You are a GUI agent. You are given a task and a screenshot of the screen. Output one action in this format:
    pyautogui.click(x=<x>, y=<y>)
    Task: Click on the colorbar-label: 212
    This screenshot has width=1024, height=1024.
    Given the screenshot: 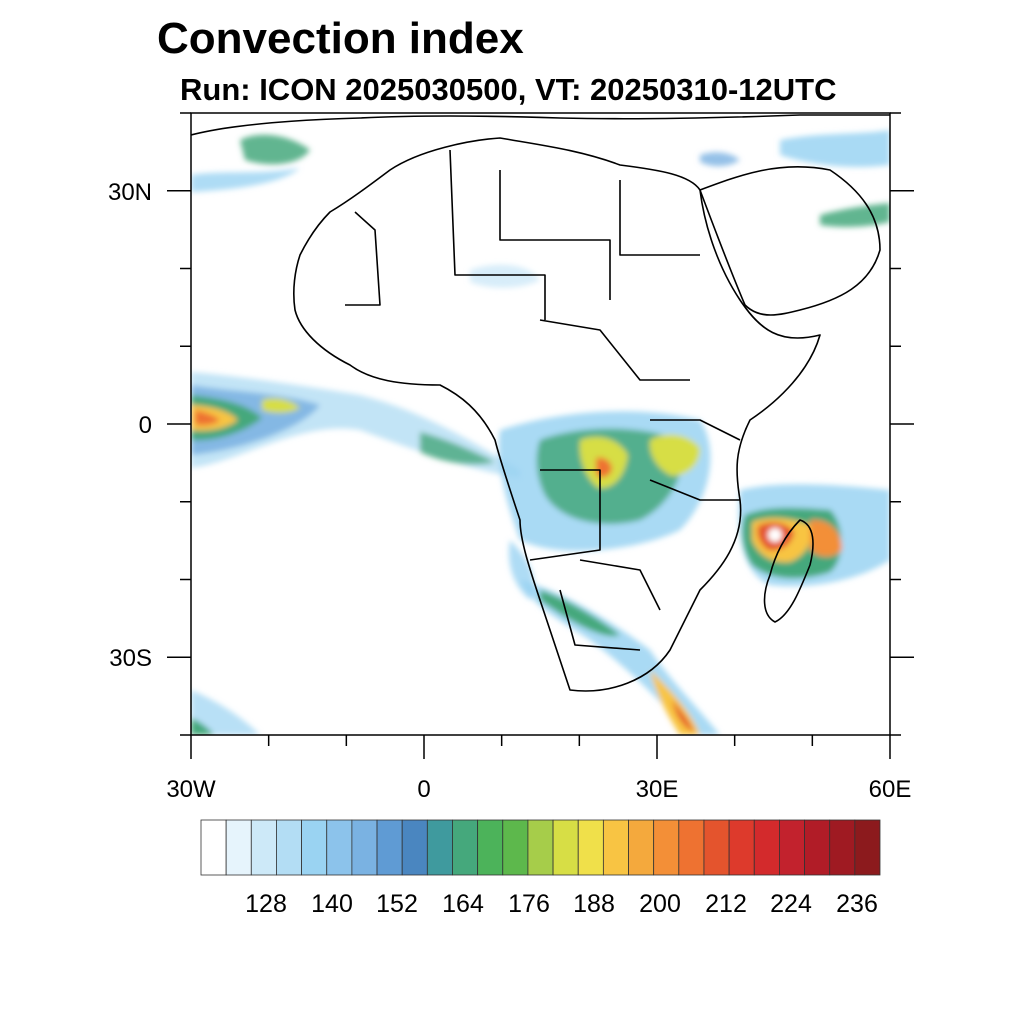 What is the action you would take?
    pyautogui.click(x=726, y=904)
    